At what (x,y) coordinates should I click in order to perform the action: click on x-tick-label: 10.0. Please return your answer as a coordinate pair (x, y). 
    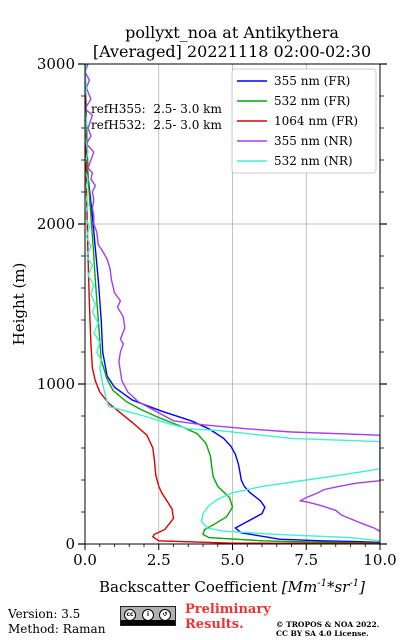
    Looking at the image, I should click on (379, 560).